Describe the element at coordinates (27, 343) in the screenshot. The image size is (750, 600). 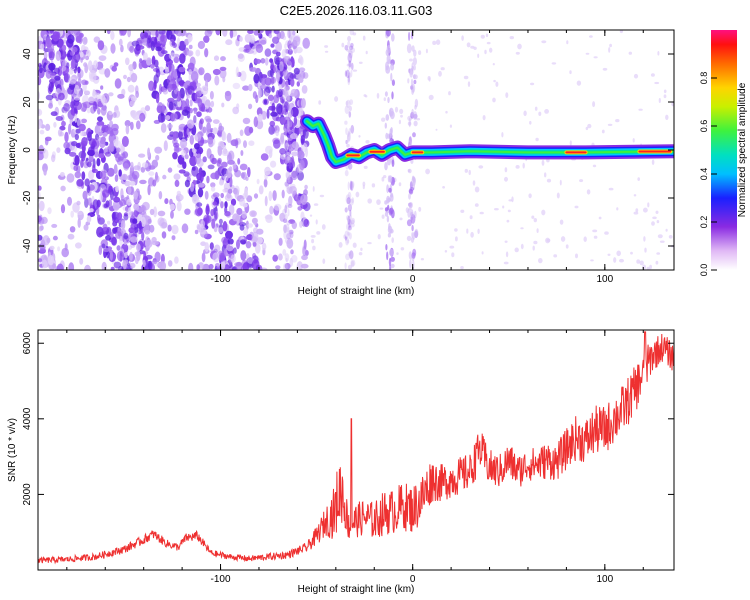
I see `y-tick-label: 6000` at that location.